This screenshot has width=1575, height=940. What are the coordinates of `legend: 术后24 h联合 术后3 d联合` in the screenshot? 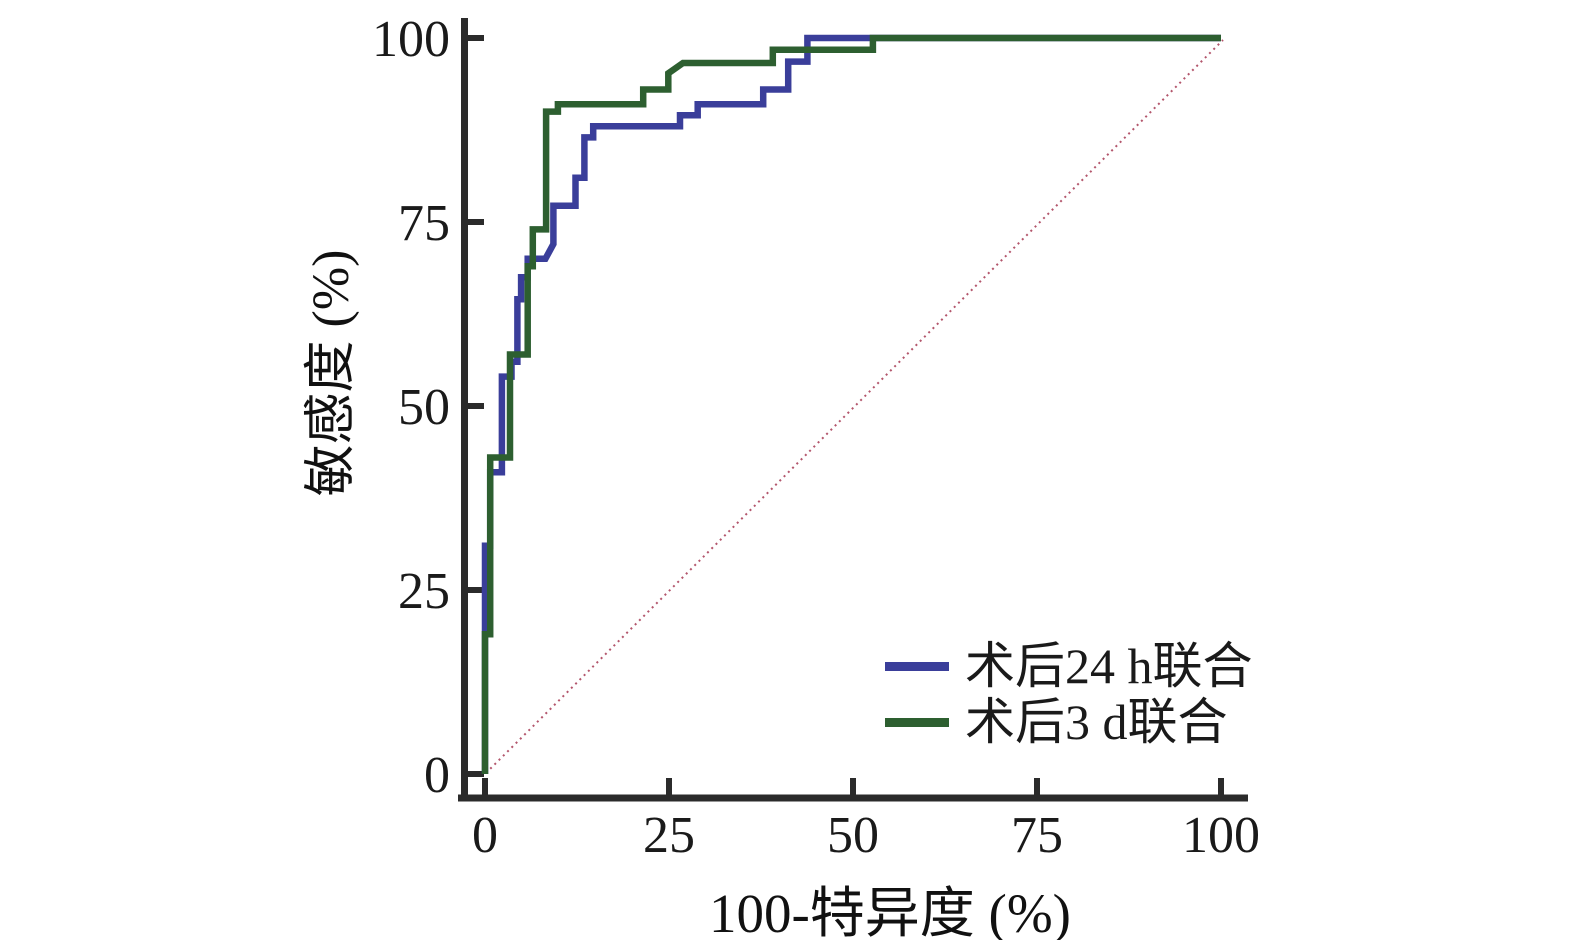 It's located at (1069, 694).